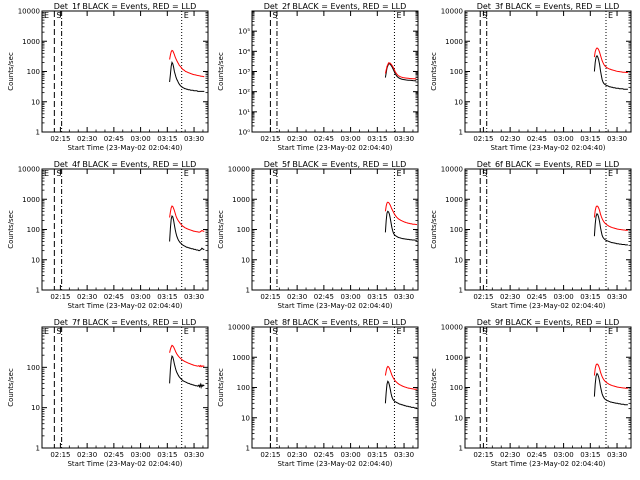 This screenshot has width=640, height=480. What do you see at coordinates (125, 164) in the screenshot?
I see `panel-title: Det_4f BLACK = Events, RED = LLD` at bounding box center [125, 164].